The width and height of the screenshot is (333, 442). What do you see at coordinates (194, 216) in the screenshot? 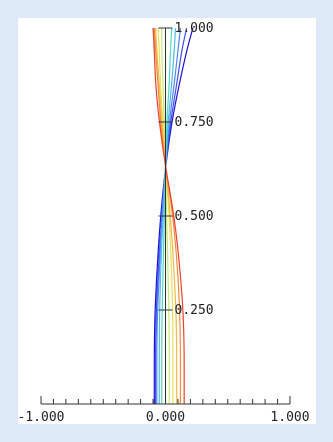
I see `y-tick-label: 0.500` at bounding box center [194, 216].